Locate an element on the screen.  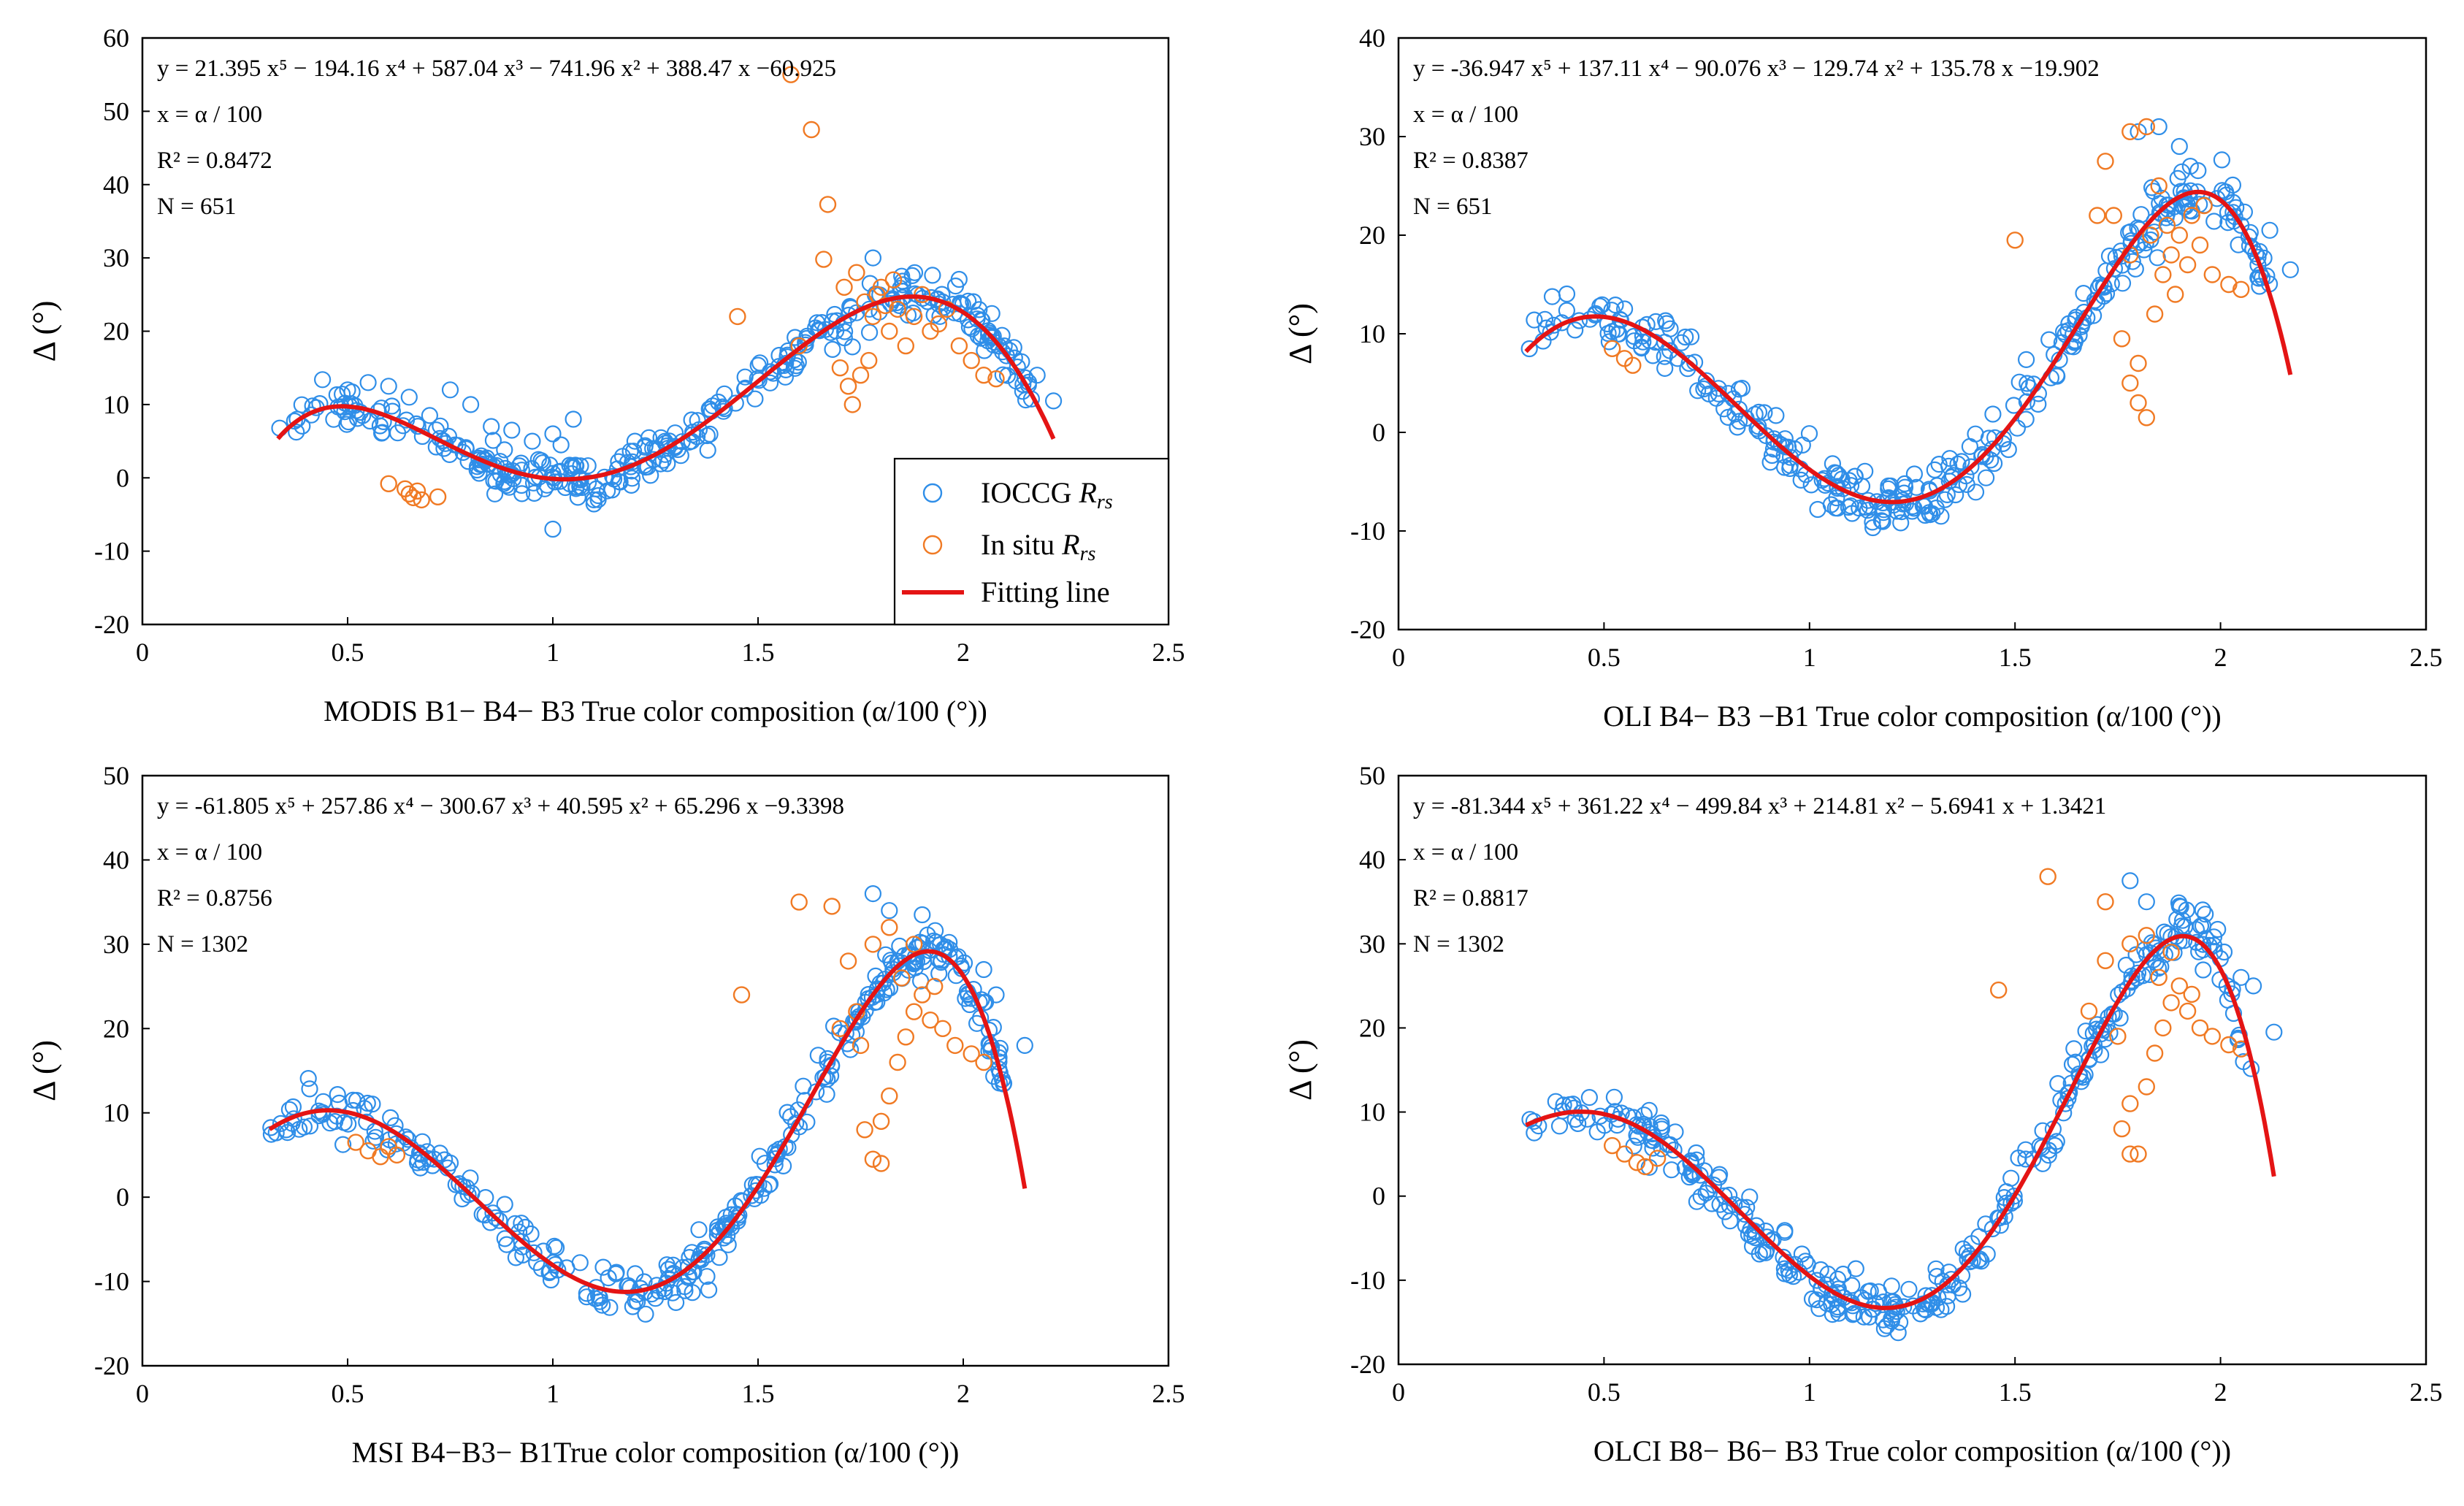
y-tick-label: -20 is located at coordinates (1367, 629).